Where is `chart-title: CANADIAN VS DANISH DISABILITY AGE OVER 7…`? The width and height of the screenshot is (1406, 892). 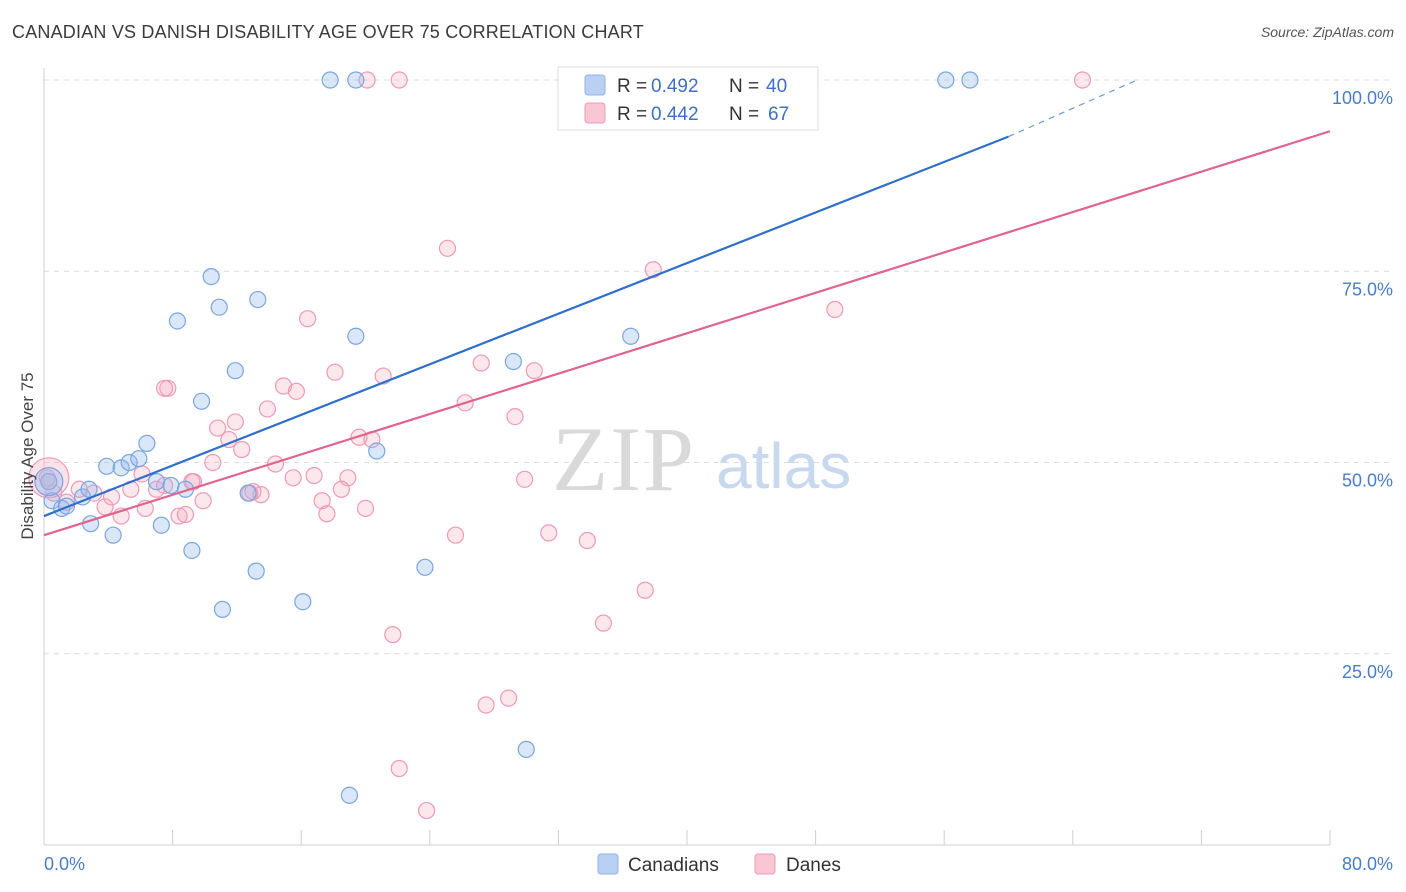 chart-title: CANADIAN VS DANISH DISABILITY AGE OVER 7… is located at coordinates (328, 32).